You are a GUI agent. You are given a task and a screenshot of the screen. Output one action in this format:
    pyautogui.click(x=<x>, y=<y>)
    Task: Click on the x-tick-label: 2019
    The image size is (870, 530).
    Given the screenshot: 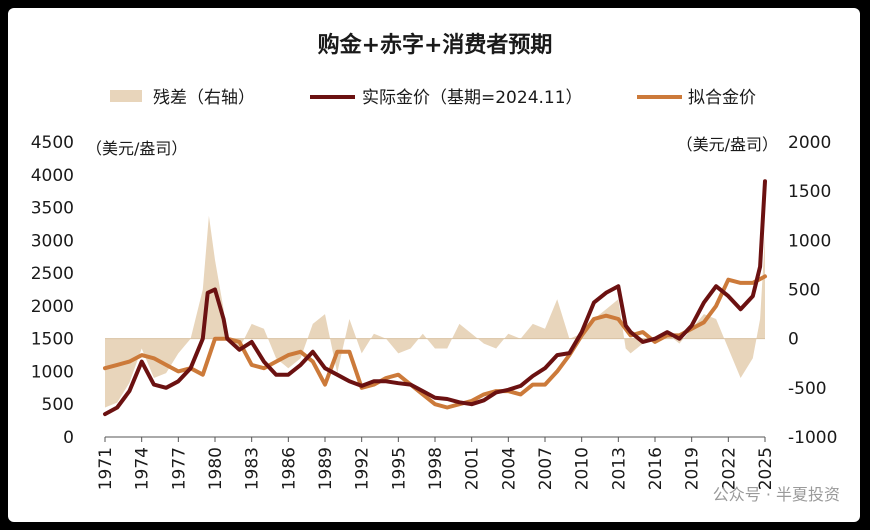 What is the action you would take?
    pyautogui.click(x=693, y=468)
    